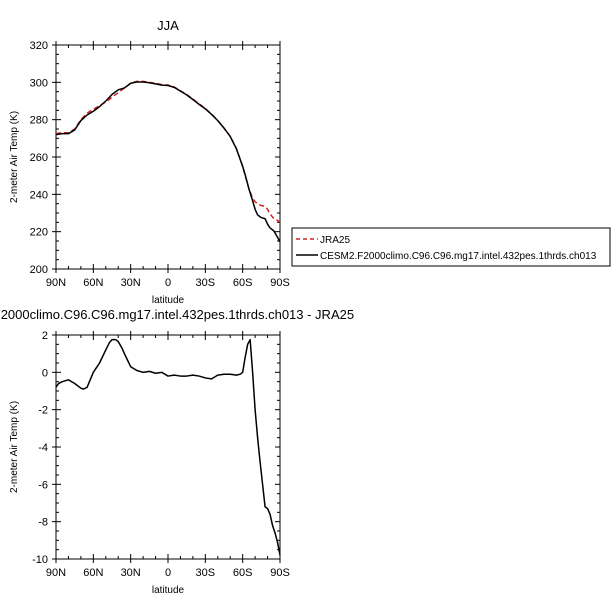 The image size is (616, 616). I want to click on bottom-y-tick-label: -2, so click(43, 411).